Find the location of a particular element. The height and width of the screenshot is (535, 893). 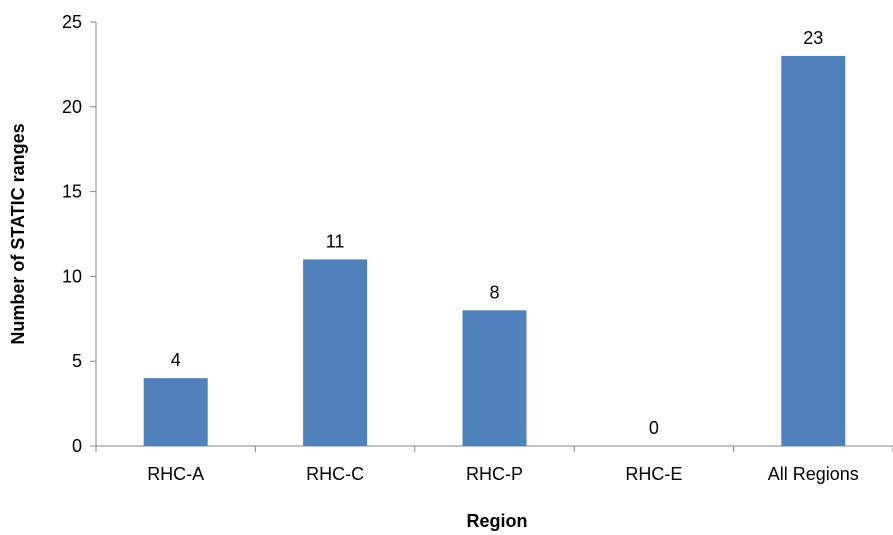

y-tick-label: 5 is located at coordinates (77, 361).